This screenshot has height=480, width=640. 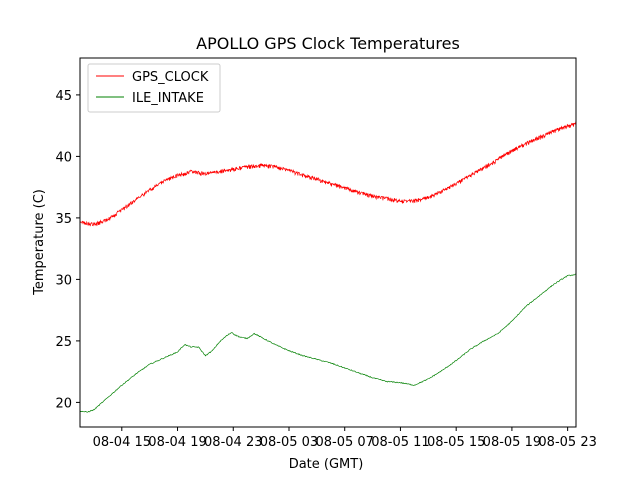 What do you see at coordinates (63, 280) in the screenshot?
I see `y-tick-label: 30` at bounding box center [63, 280].